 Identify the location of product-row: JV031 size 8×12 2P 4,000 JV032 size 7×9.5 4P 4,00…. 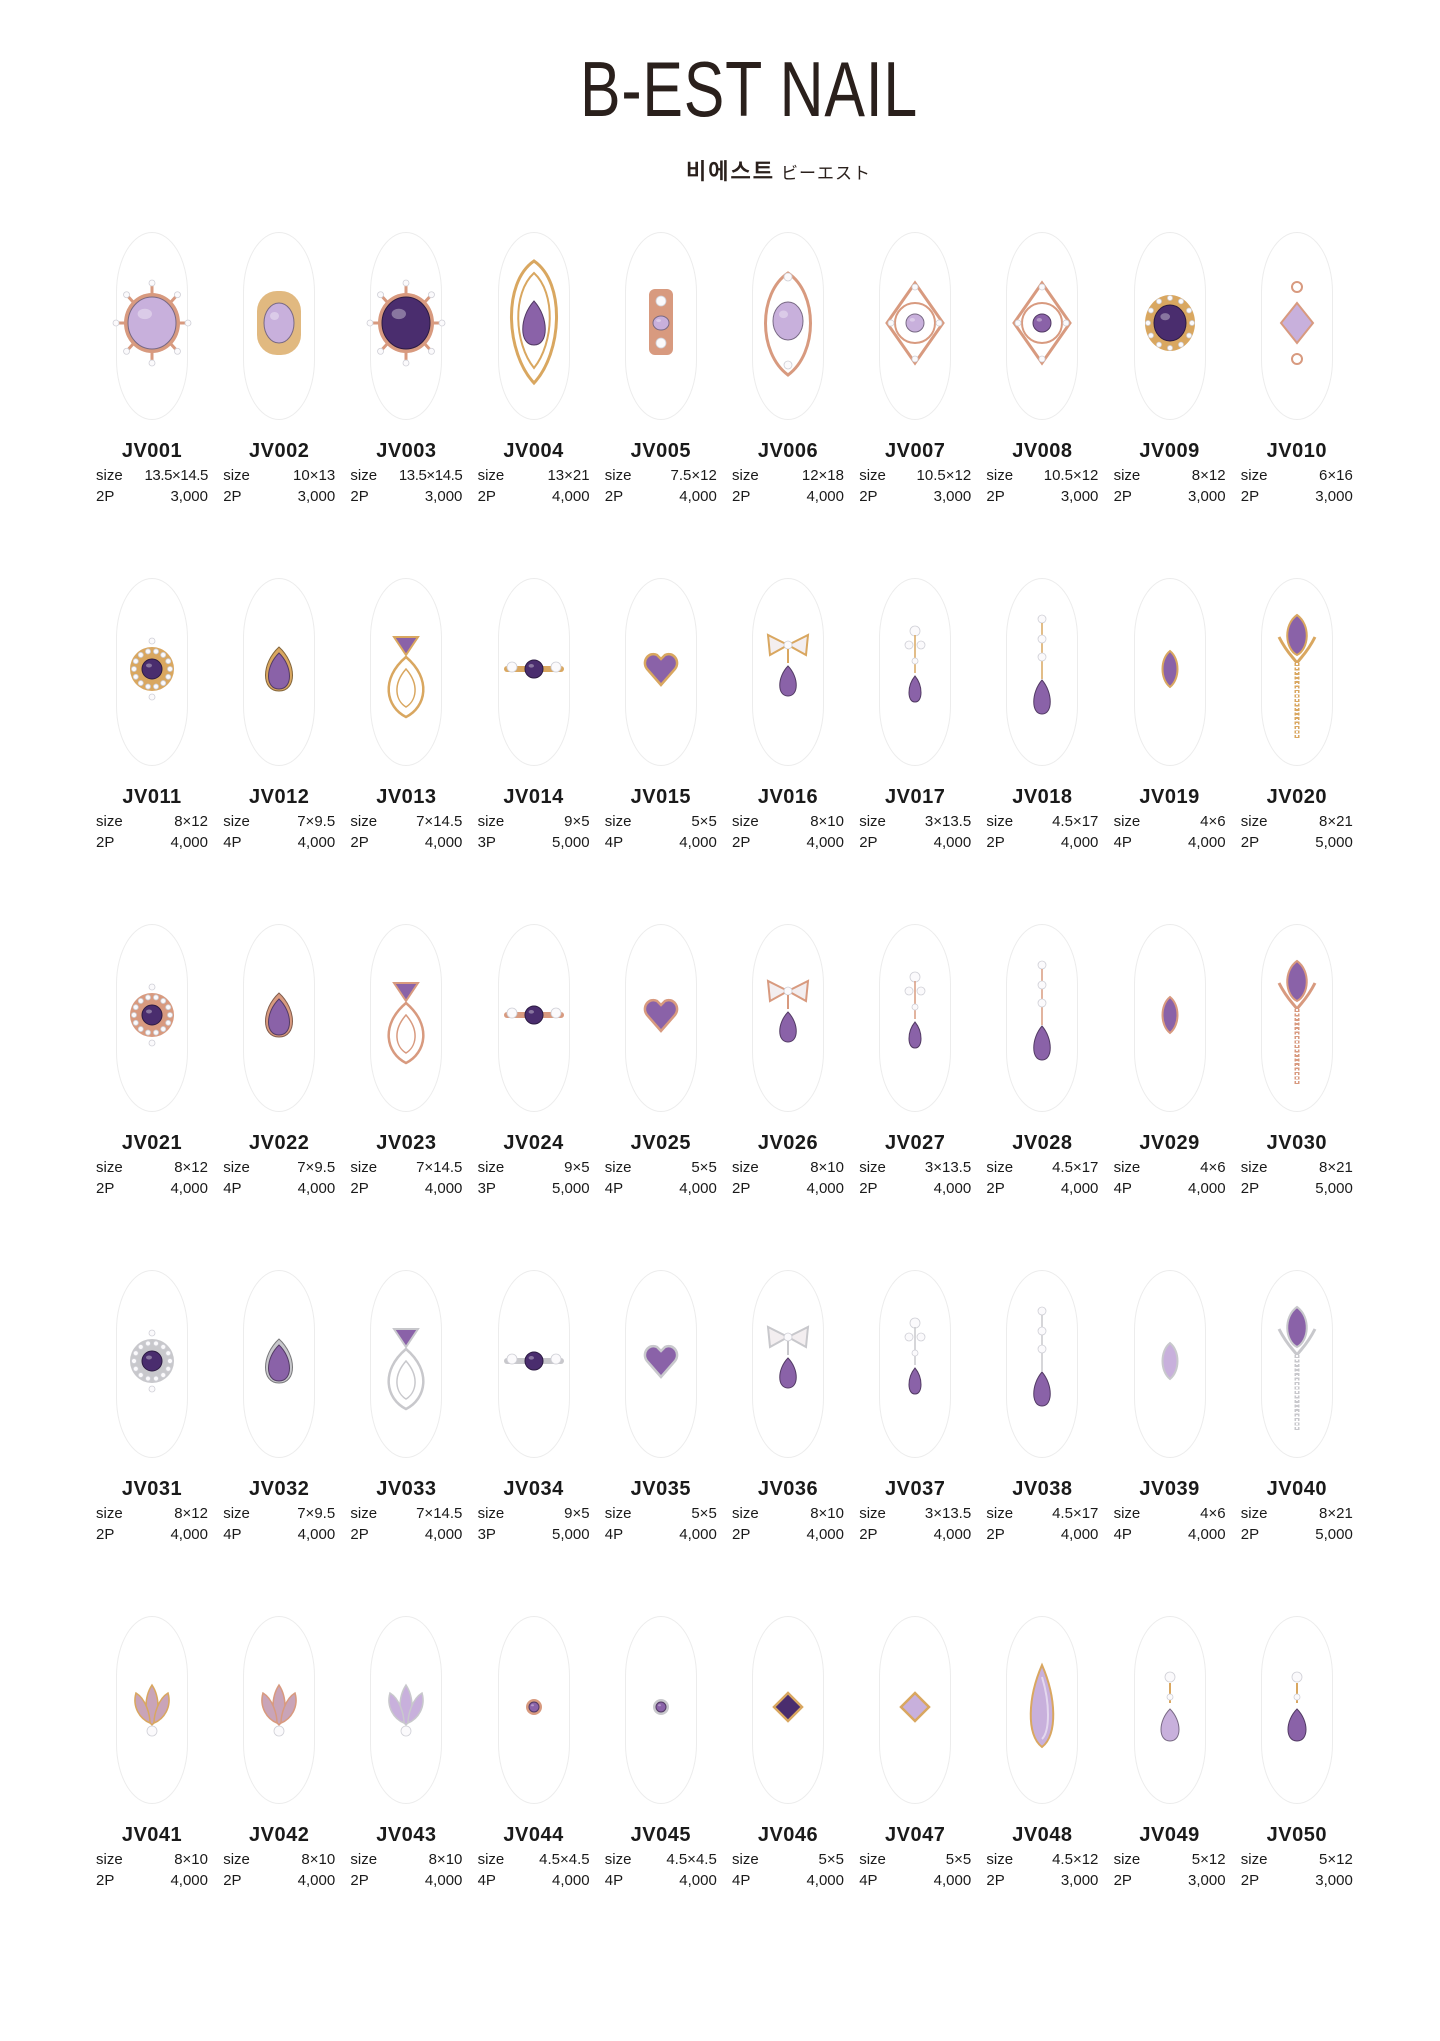
(726, 1440).